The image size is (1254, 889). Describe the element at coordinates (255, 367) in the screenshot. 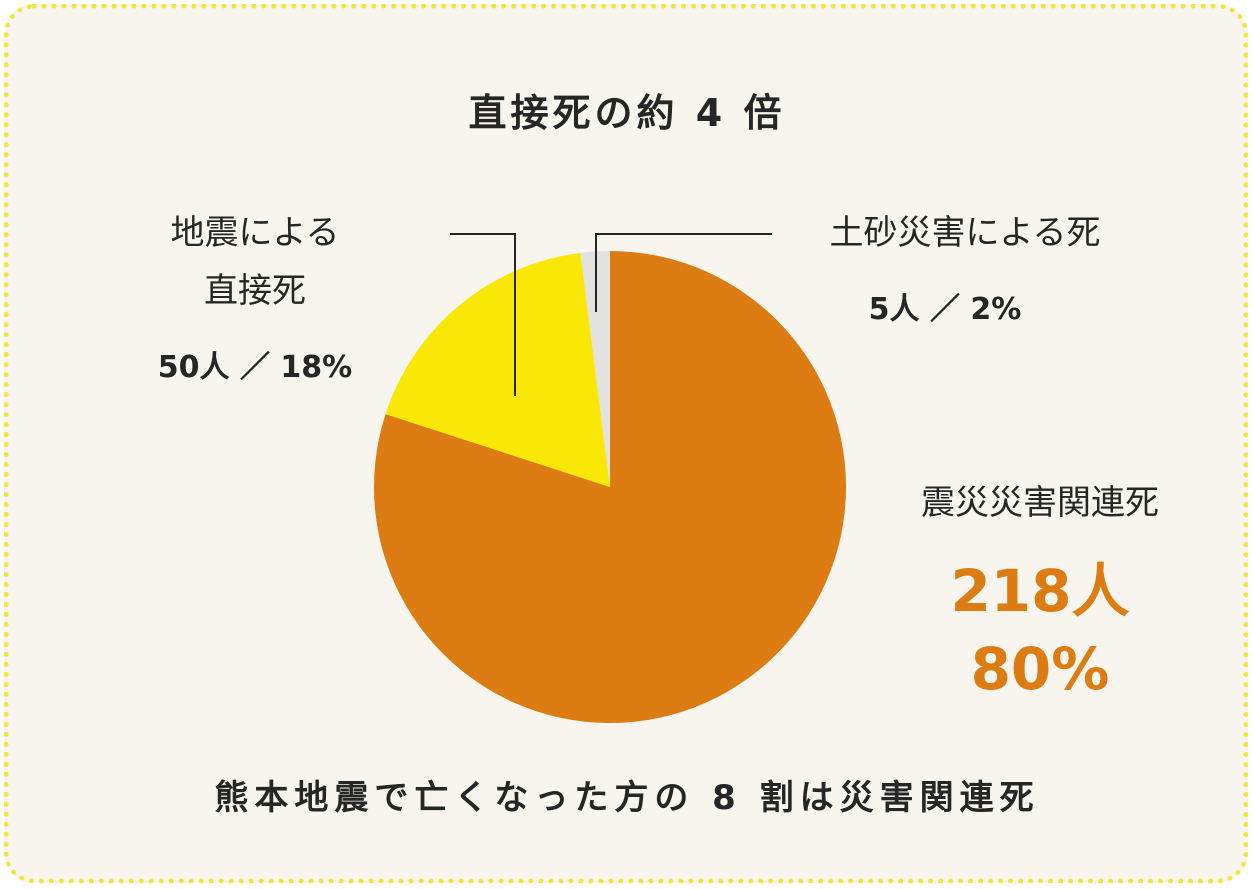

I see `label-direct-value: 50人 ／ 18%` at that location.